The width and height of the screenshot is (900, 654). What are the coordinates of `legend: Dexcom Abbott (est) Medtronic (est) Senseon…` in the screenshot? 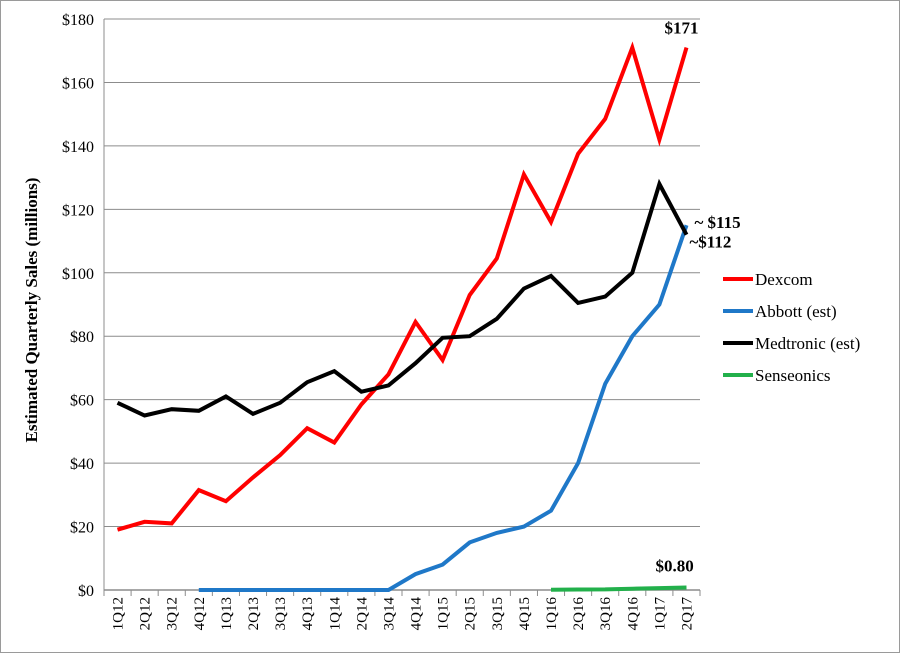 It's located at (791, 327).